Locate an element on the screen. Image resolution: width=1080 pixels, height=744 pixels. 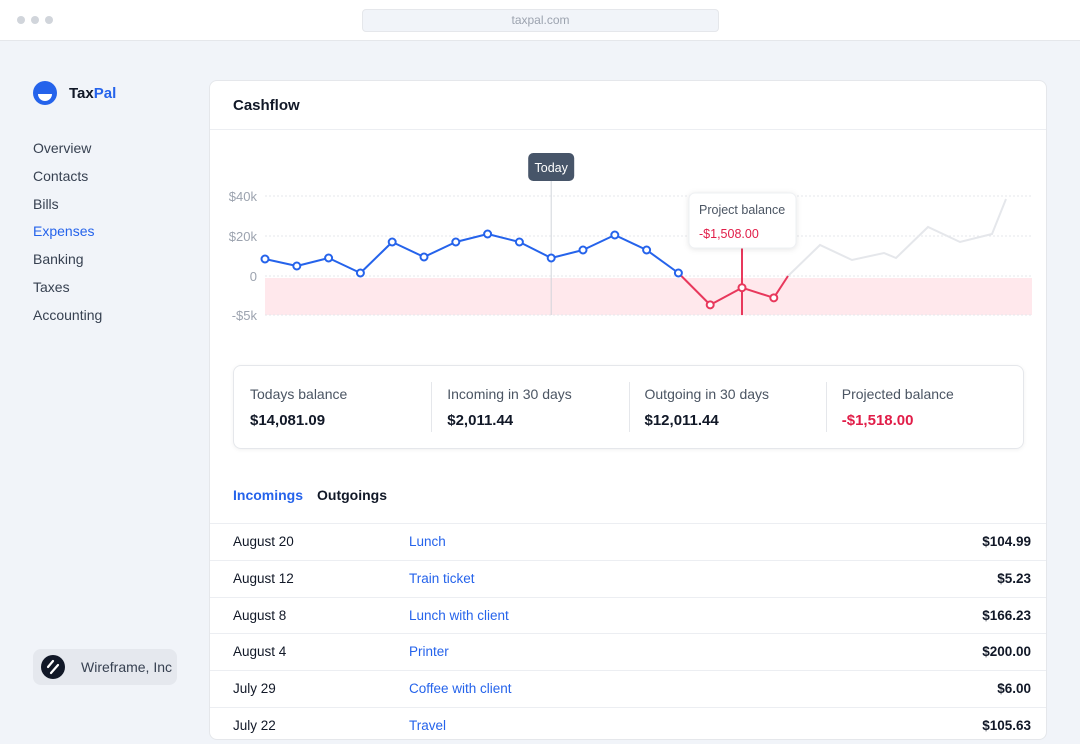
row-date: August 4 is located at coordinates (260, 652).